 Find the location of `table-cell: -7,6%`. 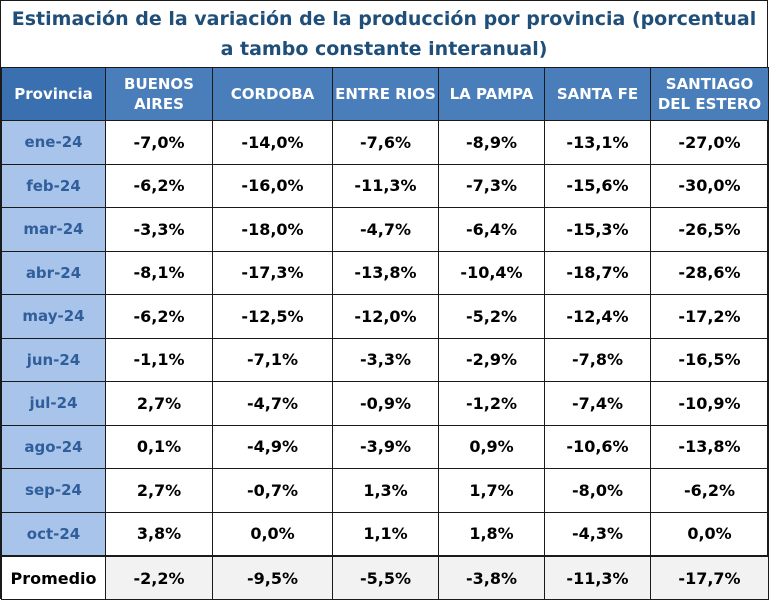

table-cell: -7,6% is located at coordinates (385, 142).